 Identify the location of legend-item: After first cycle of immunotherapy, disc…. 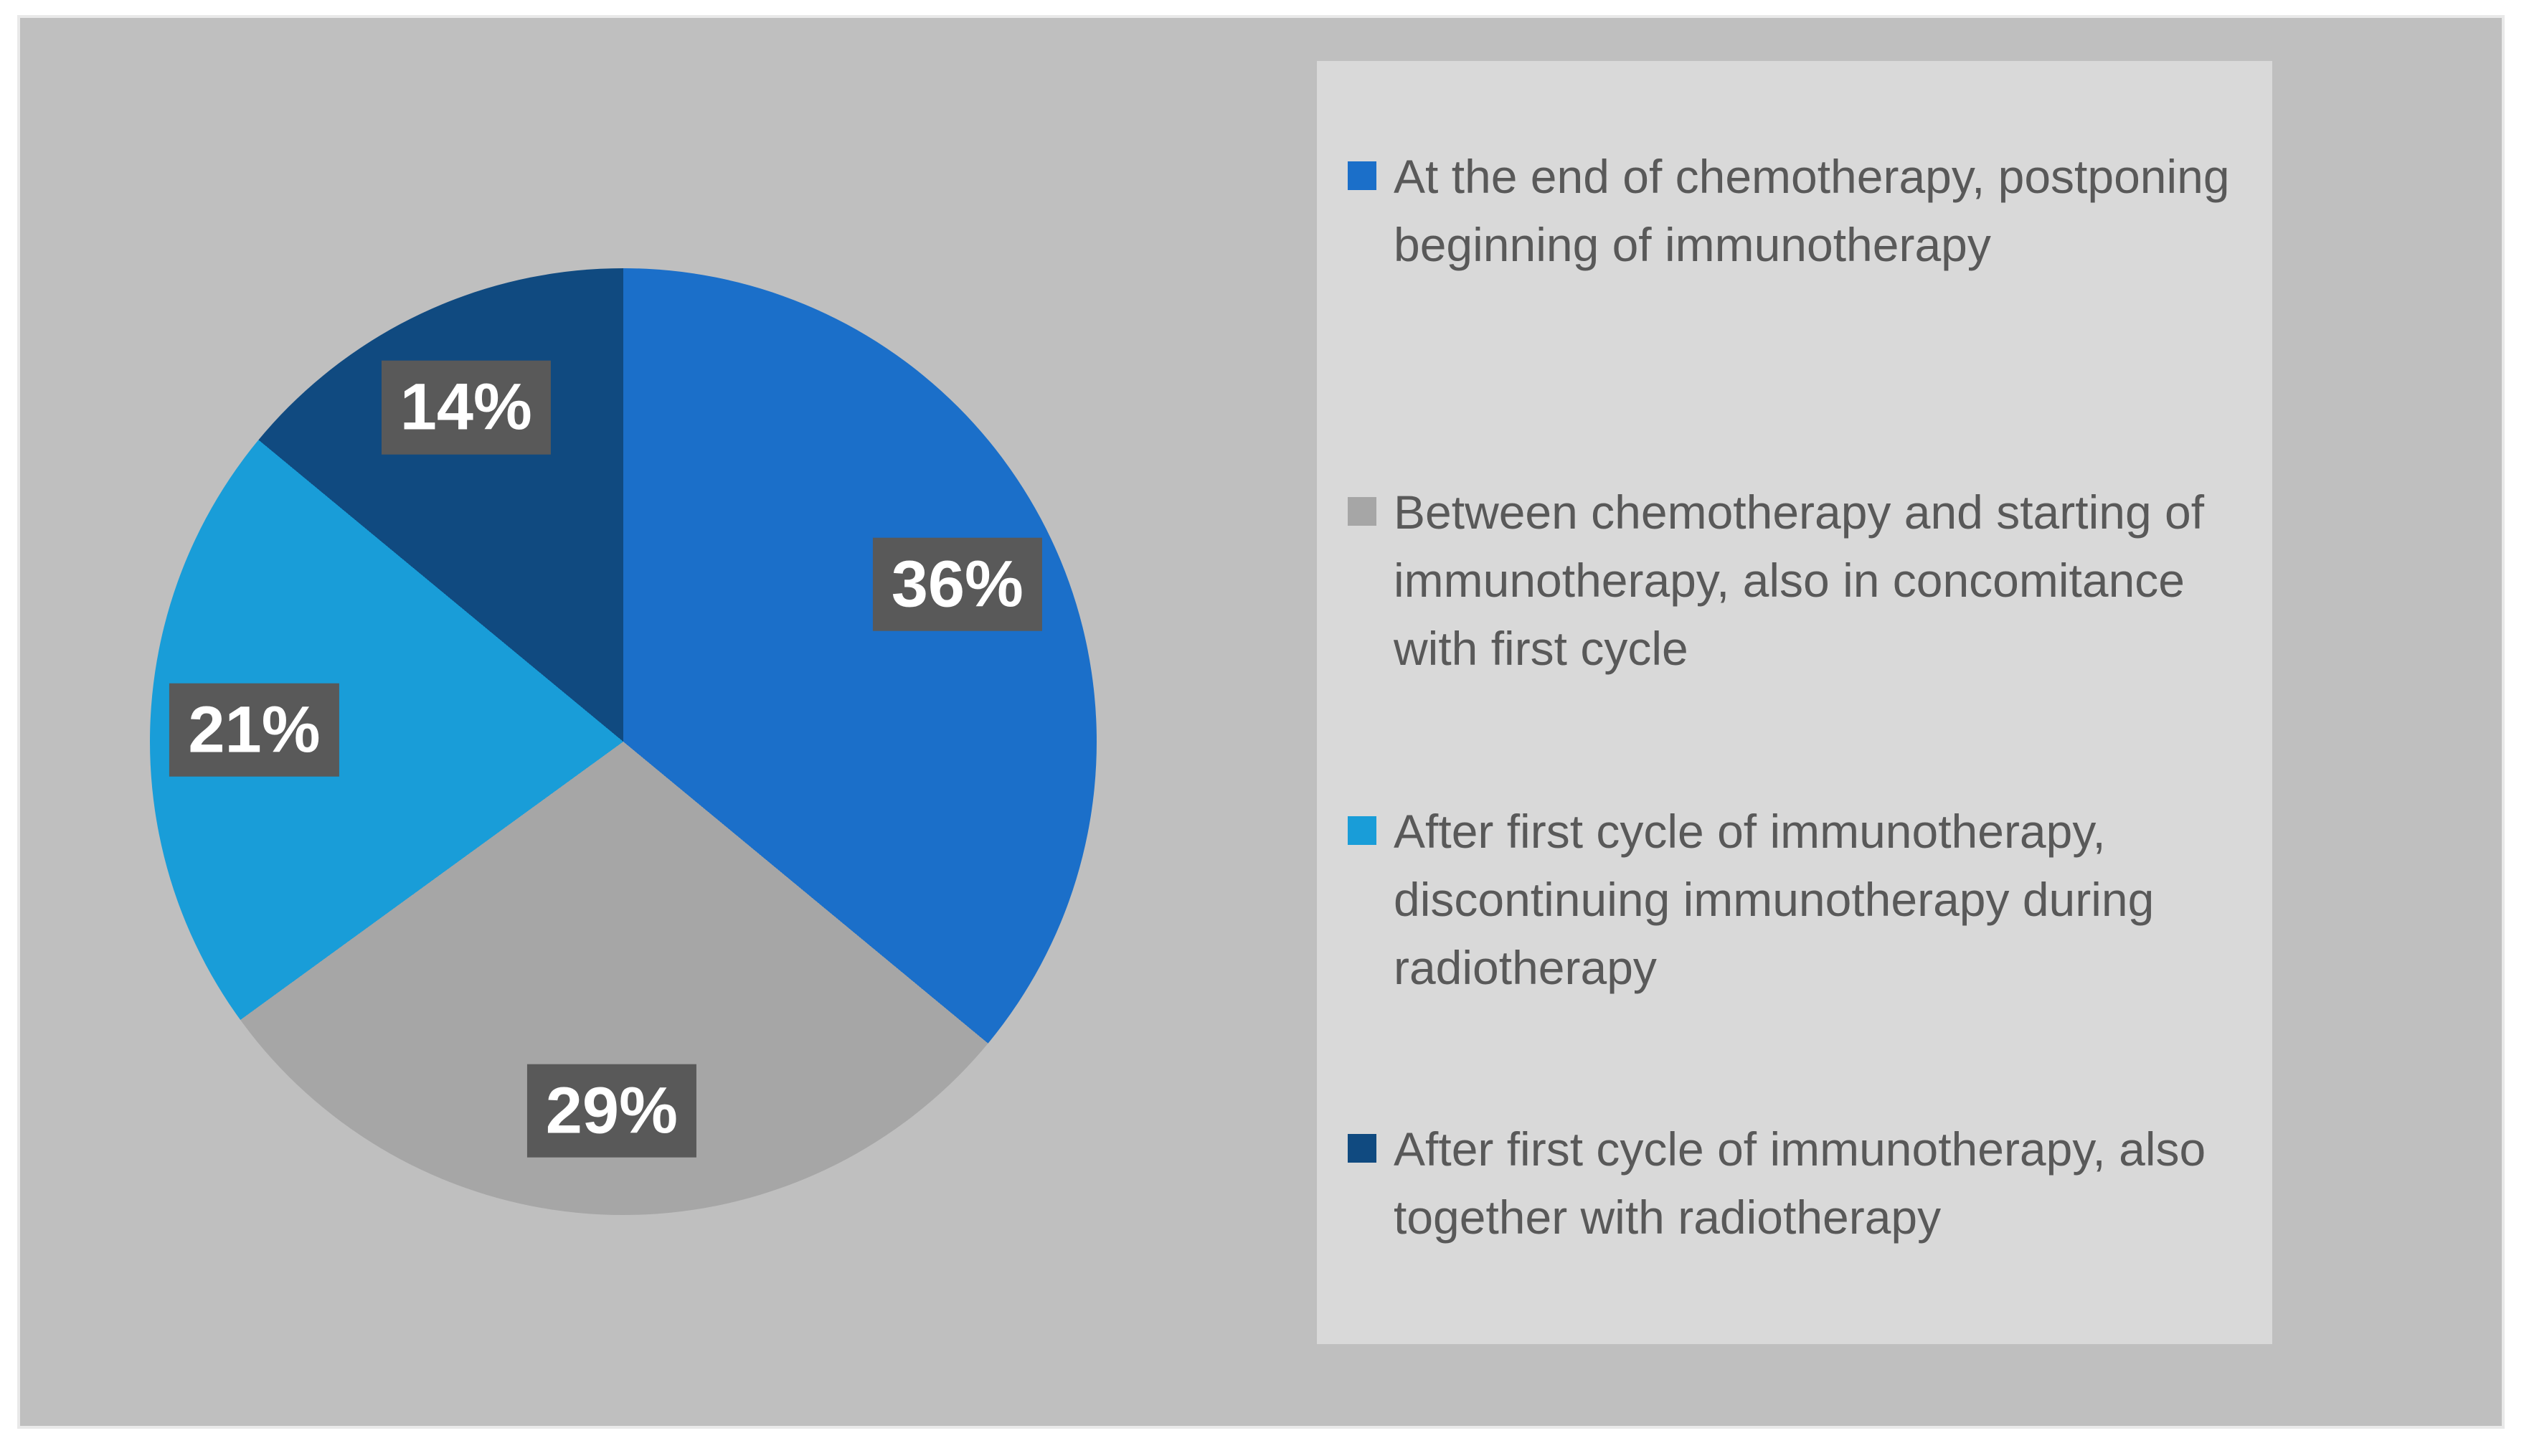
(1803, 900).